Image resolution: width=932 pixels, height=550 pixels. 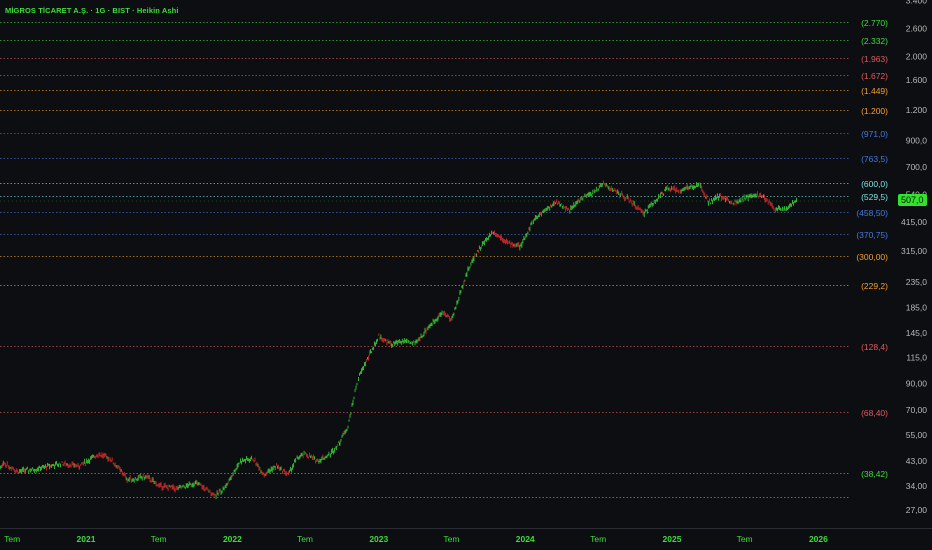 I want to click on level-label: (1.672), so click(x=874, y=76).